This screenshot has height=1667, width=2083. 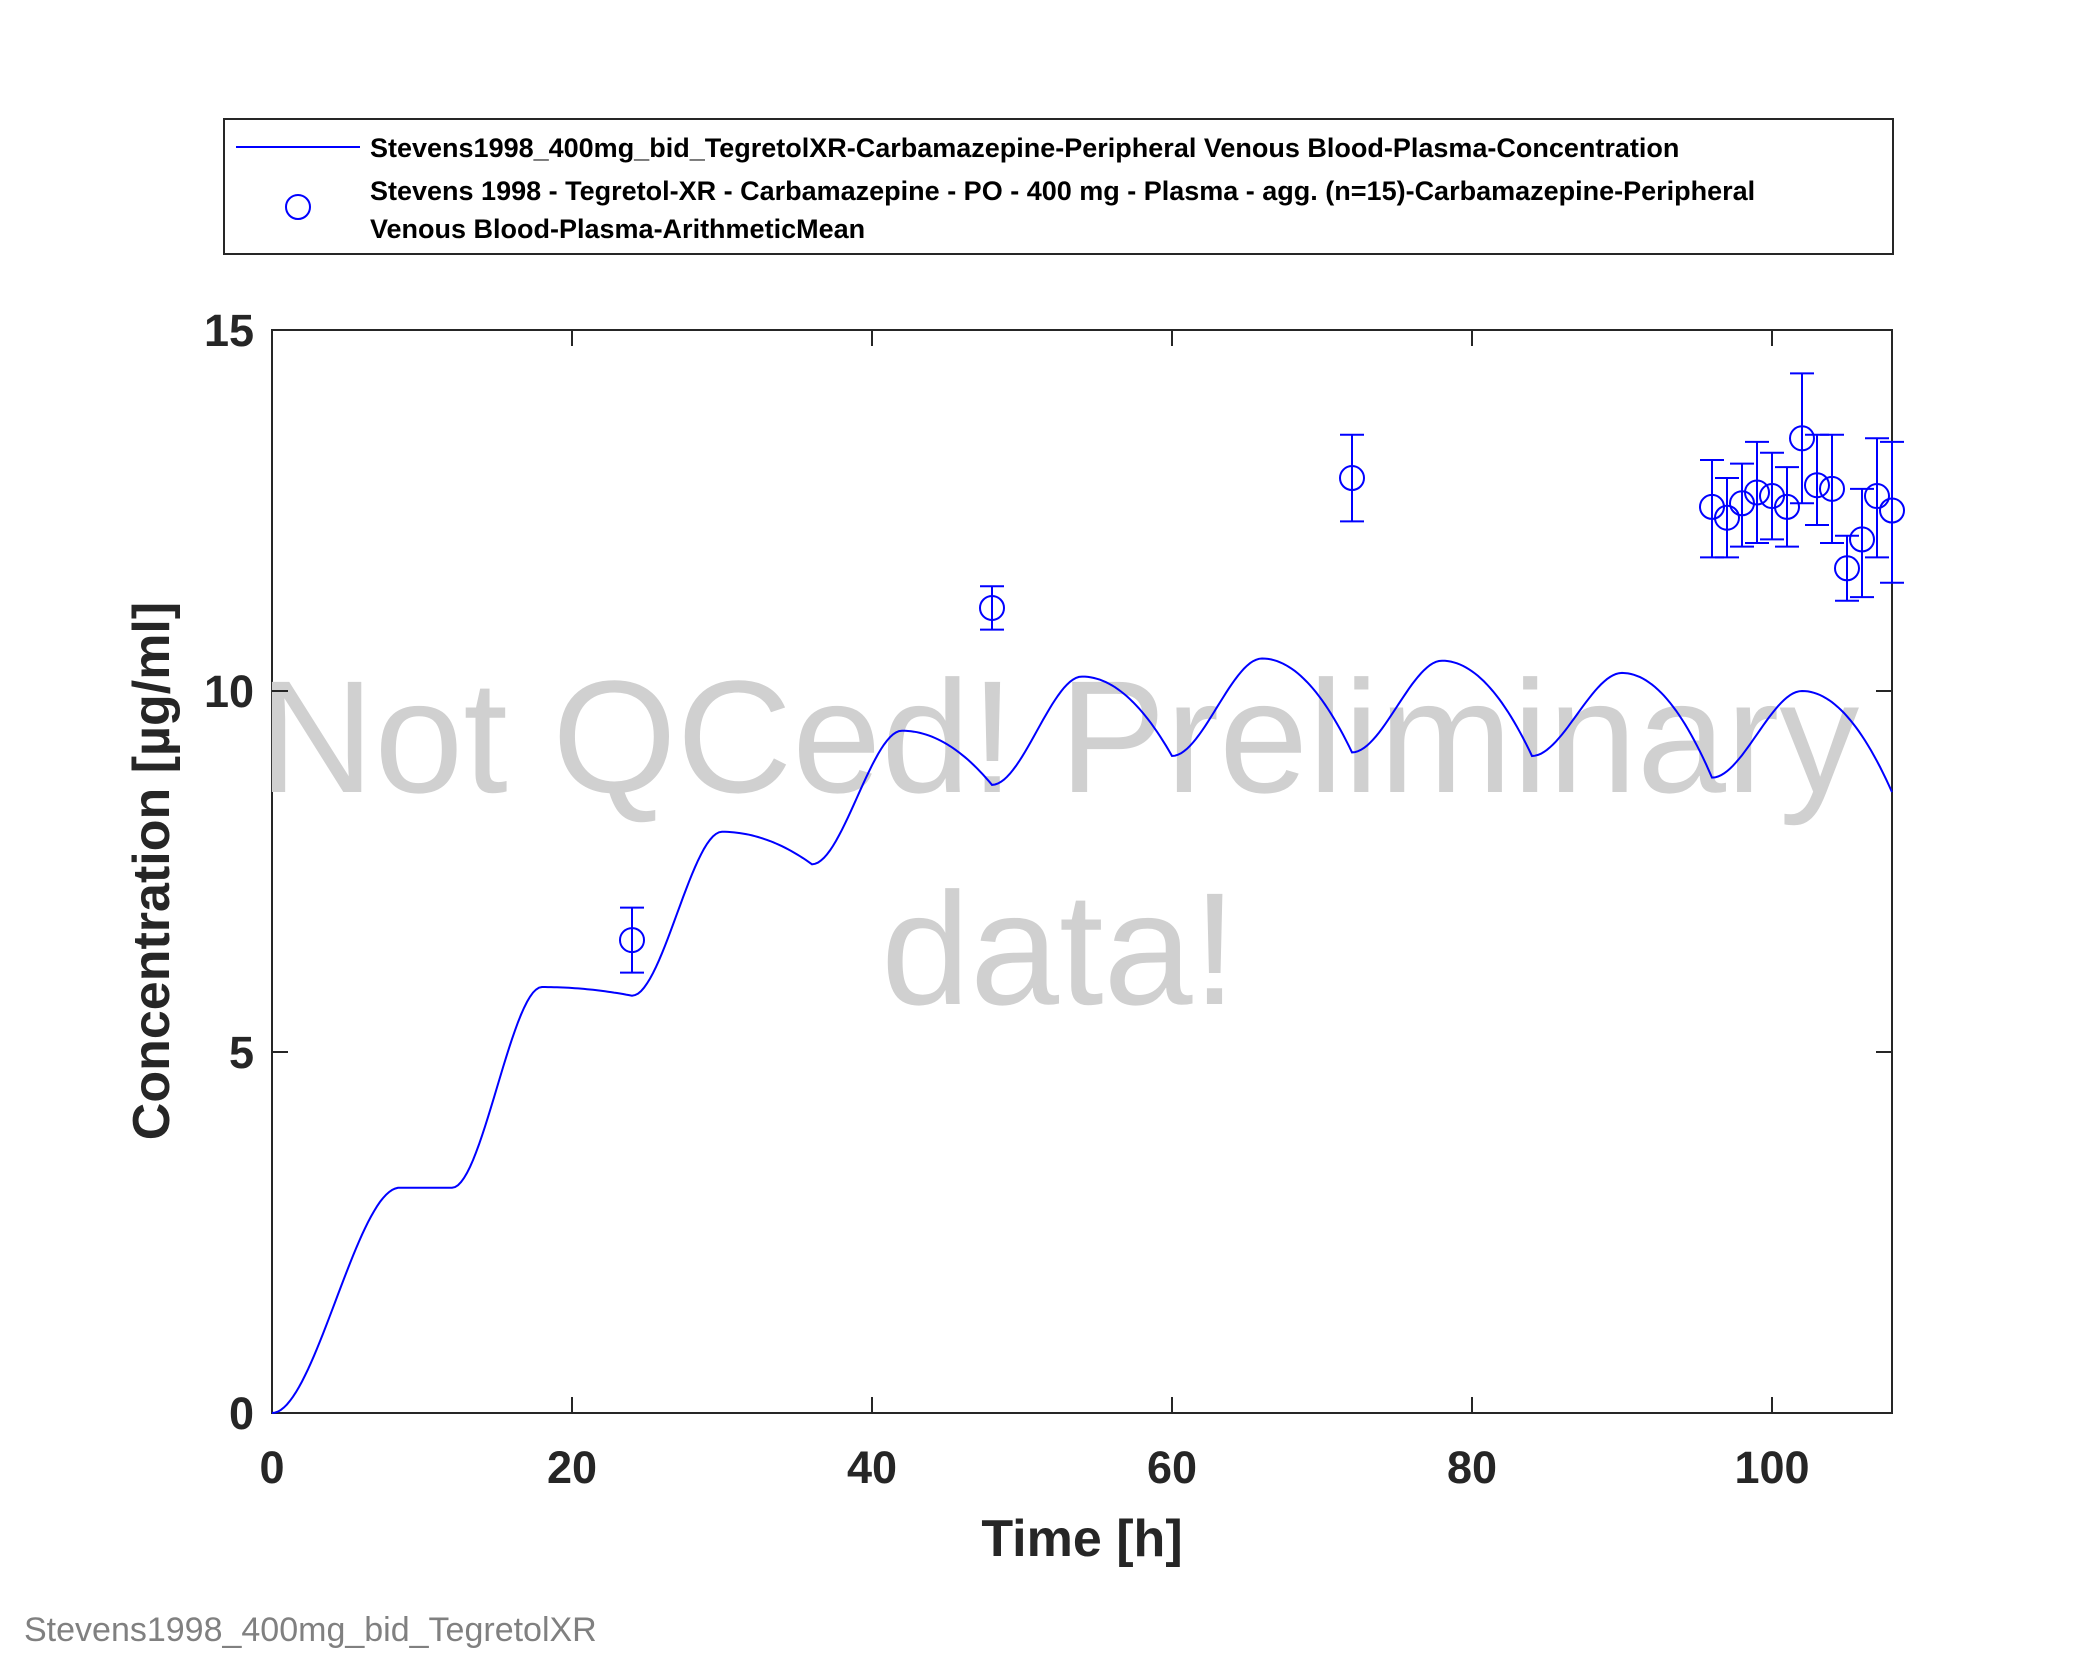 What do you see at coordinates (241, 1413) in the screenshot?
I see `y-tick-label: 0` at bounding box center [241, 1413].